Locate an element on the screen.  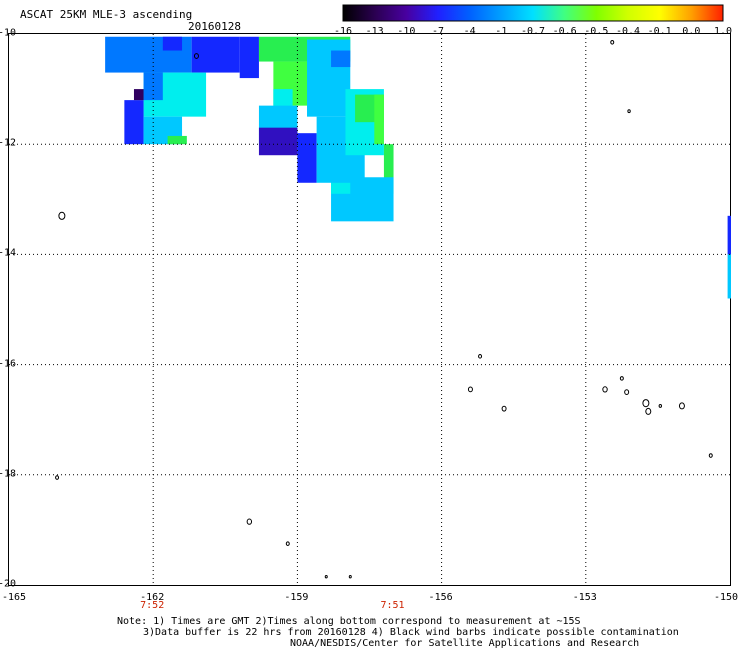
latitude-label: -16 is located at coordinates (8, 364).